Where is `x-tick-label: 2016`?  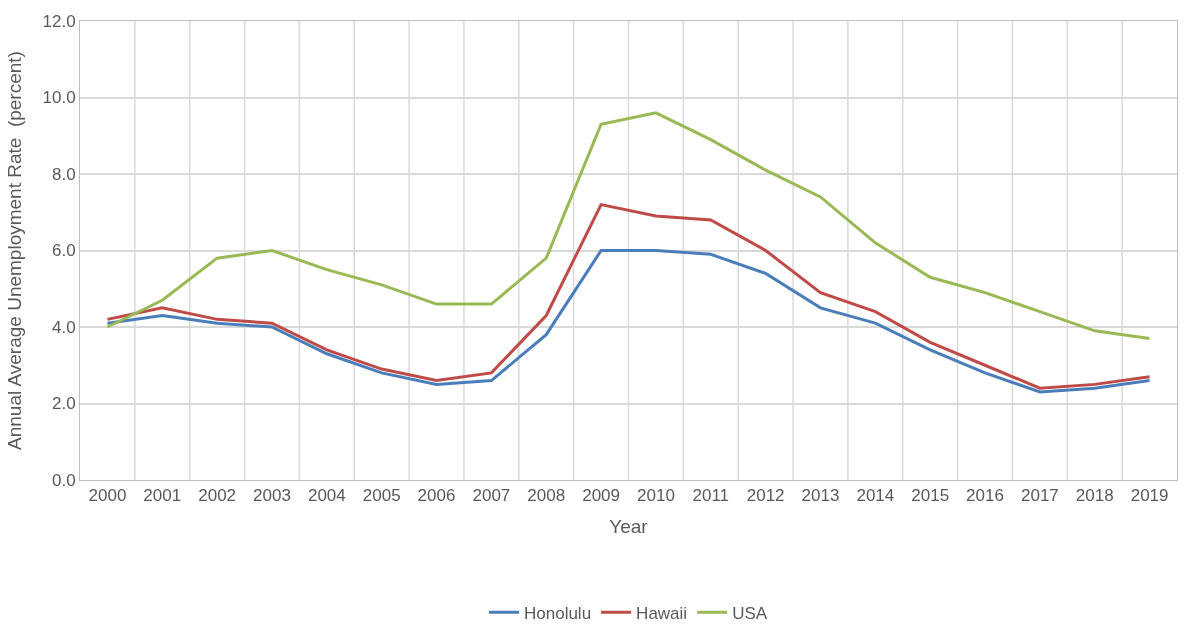
x-tick-label: 2016 is located at coordinates (985, 496).